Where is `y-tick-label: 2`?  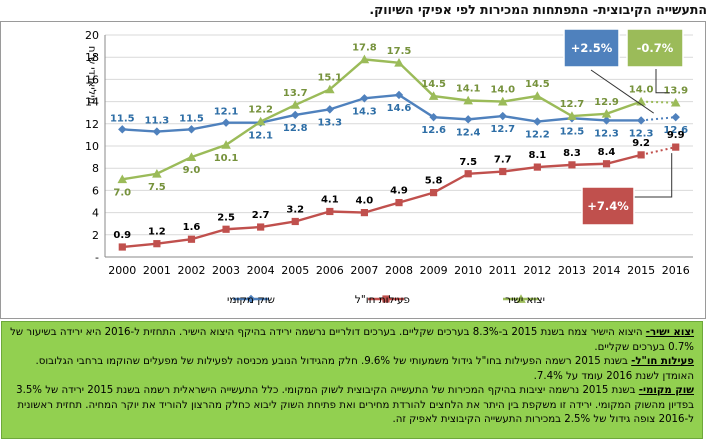 y-tick-label: 2 is located at coordinates (95, 235).